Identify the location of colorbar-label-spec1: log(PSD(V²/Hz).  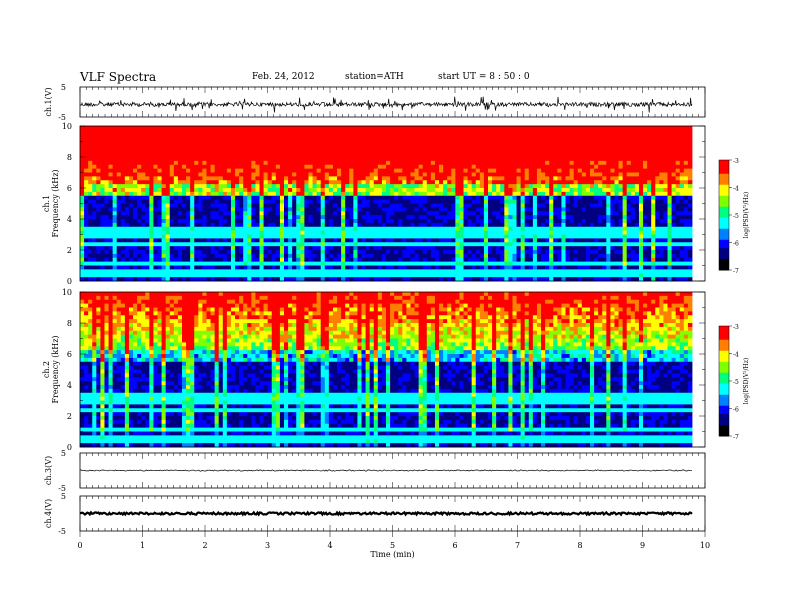
(746, 215).